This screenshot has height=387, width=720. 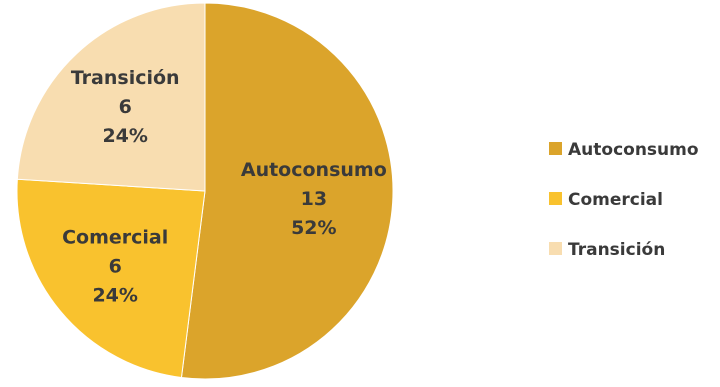 What do you see at coordinates (616, 250) in the screenshot?
I see `legend-label: Transición` at bounding box center [616, 250].